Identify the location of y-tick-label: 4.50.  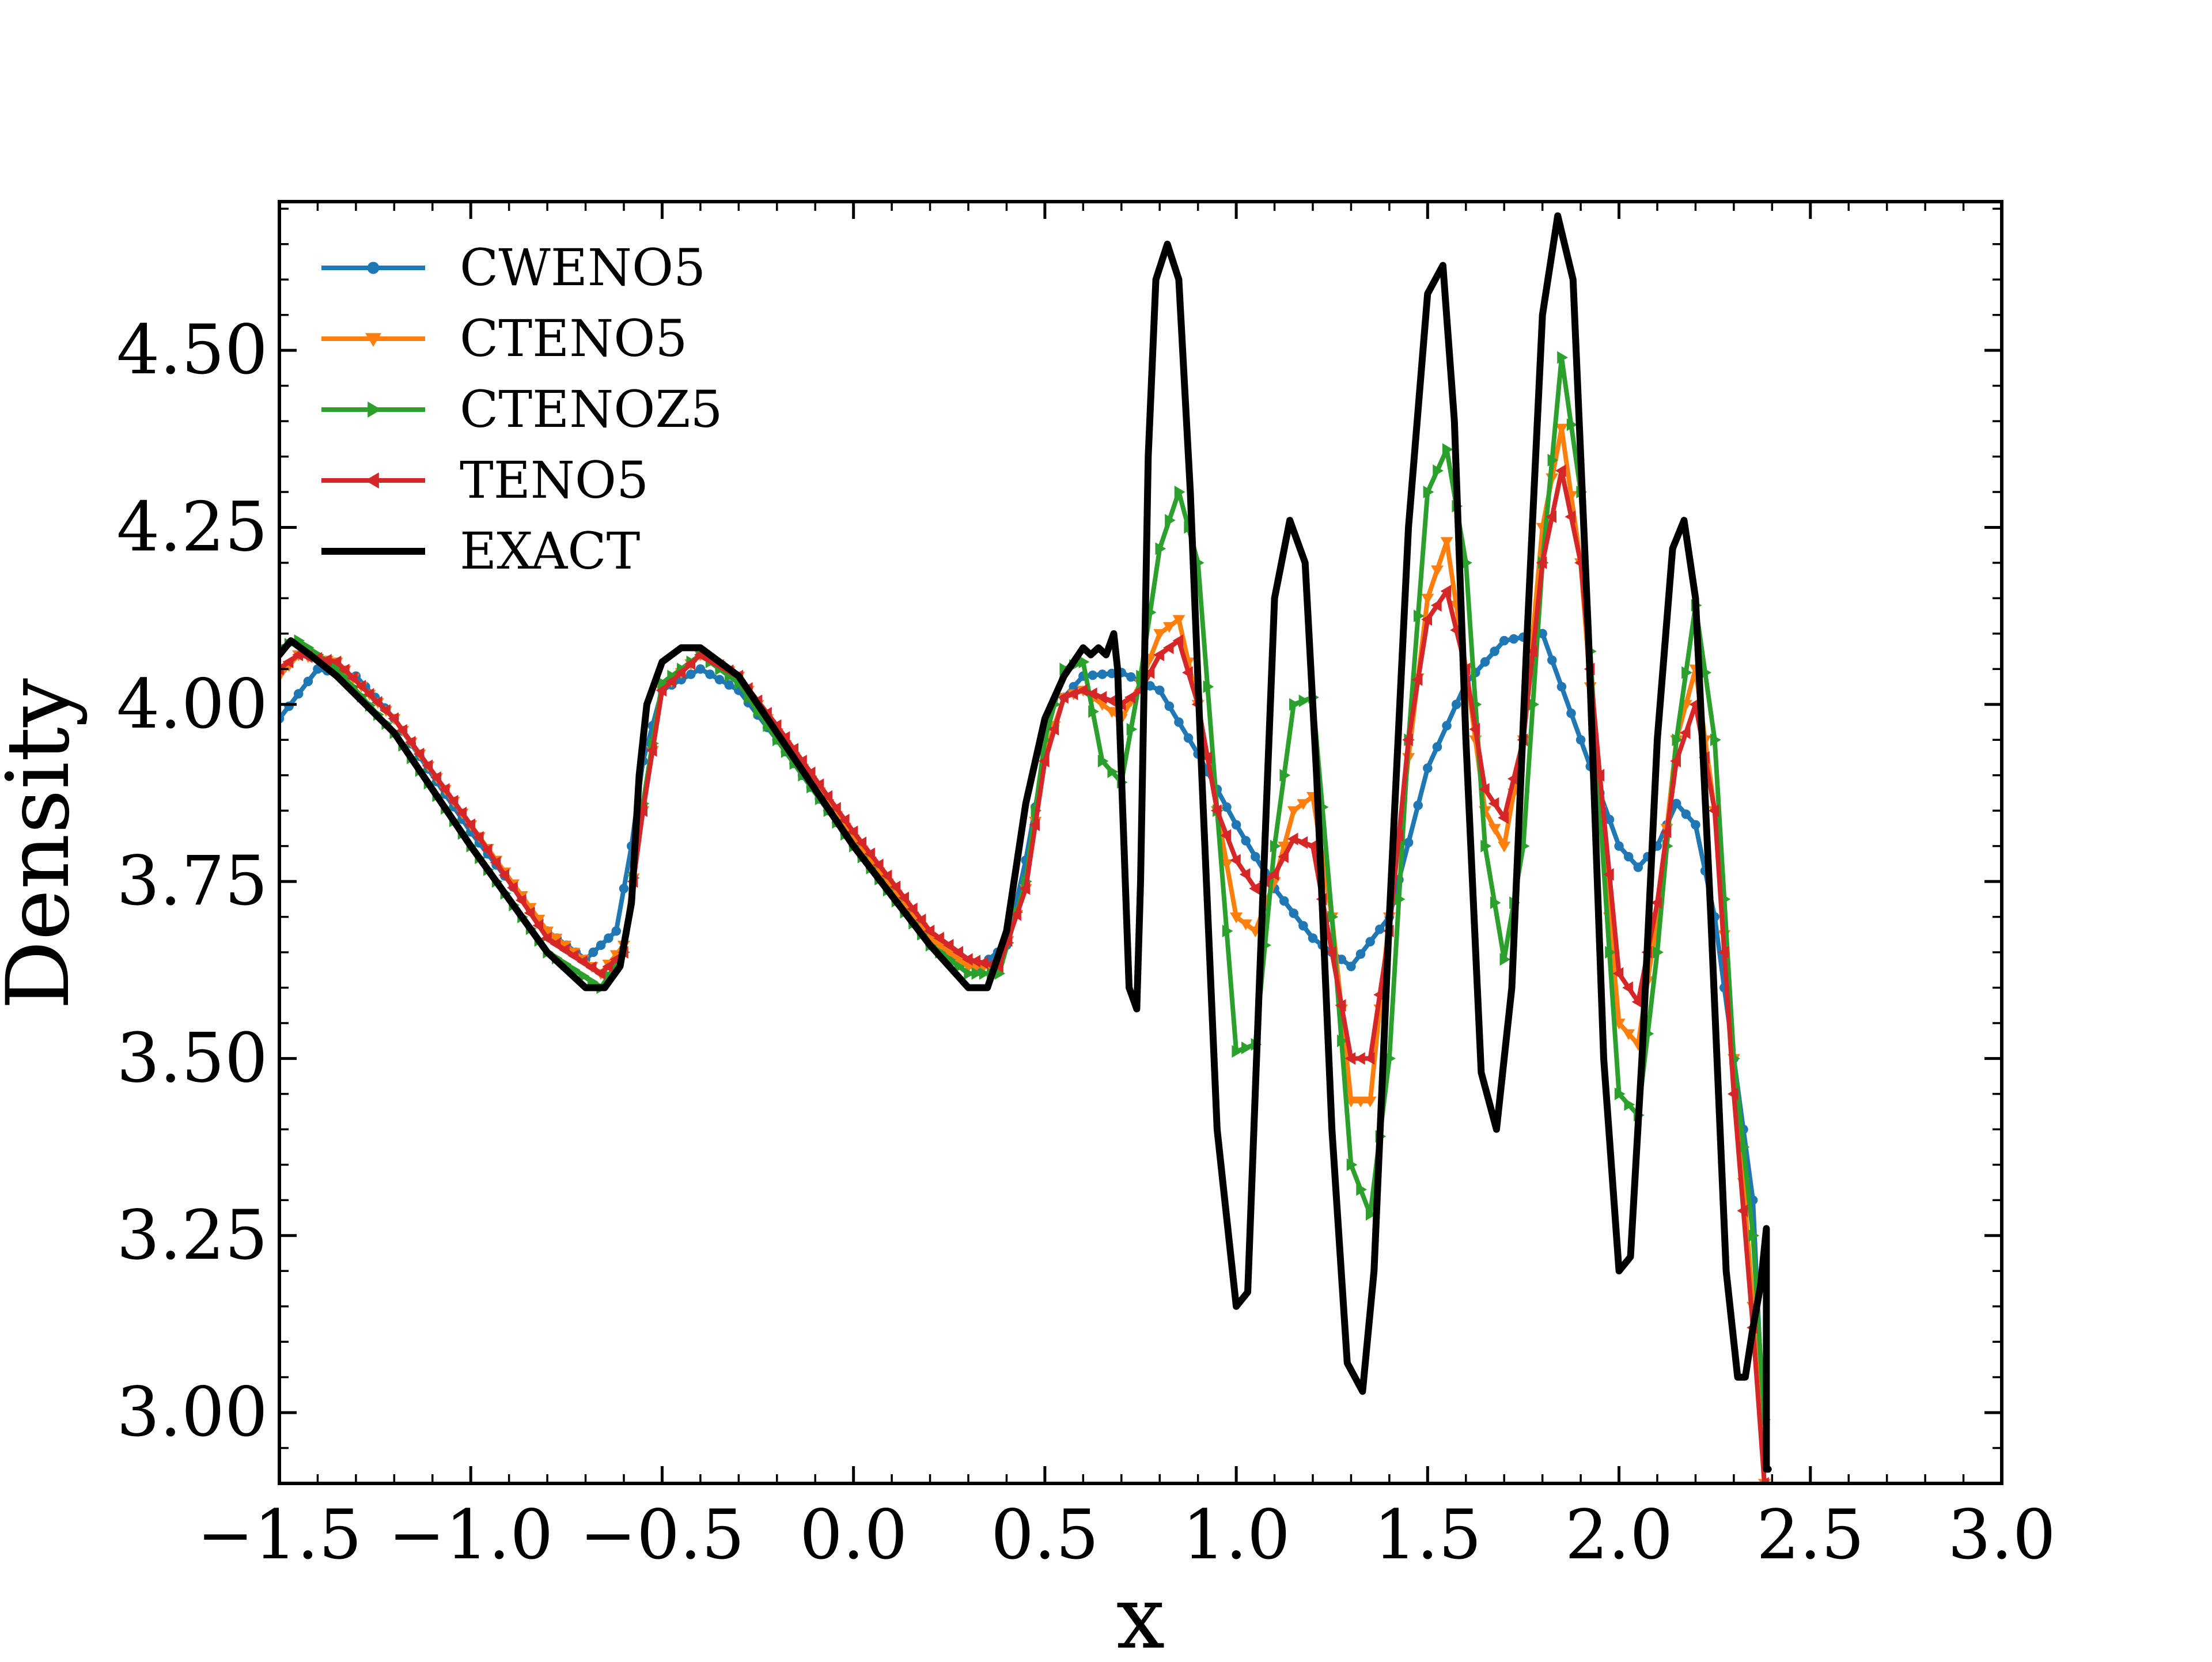
(192, 349).